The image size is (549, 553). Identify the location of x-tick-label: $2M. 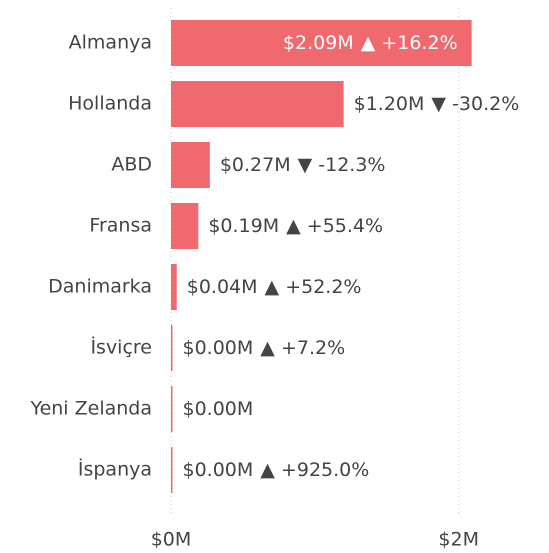
(458, 540).